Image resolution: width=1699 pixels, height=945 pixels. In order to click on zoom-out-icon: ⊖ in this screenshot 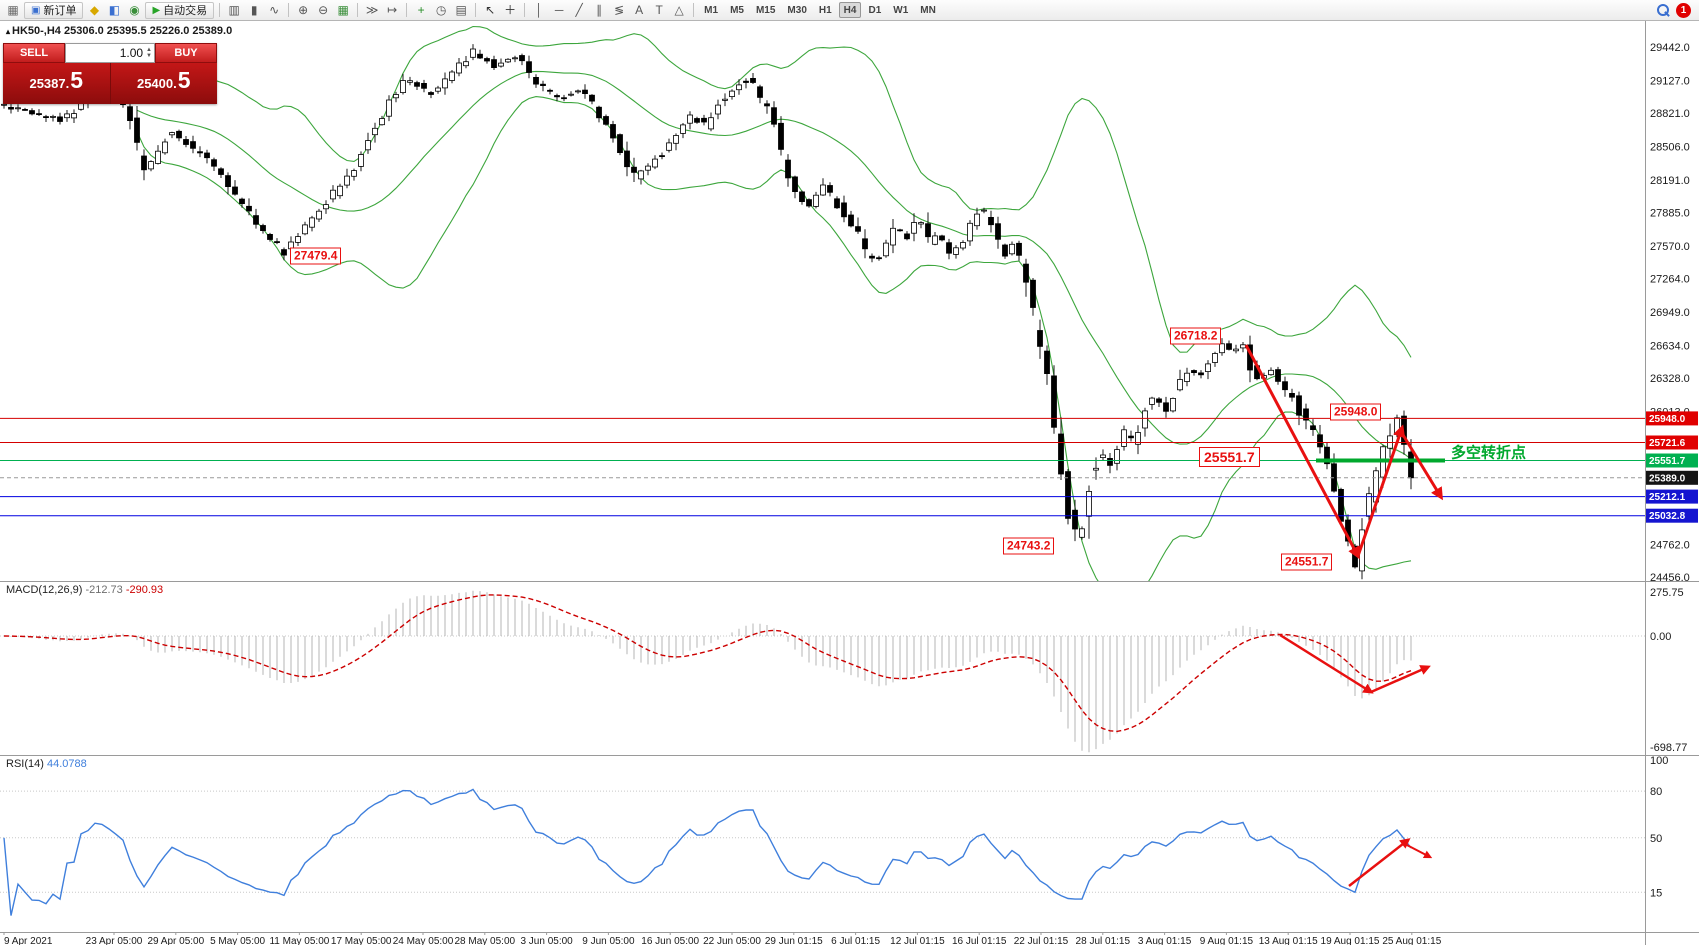, I will do `click(323, 10)`.